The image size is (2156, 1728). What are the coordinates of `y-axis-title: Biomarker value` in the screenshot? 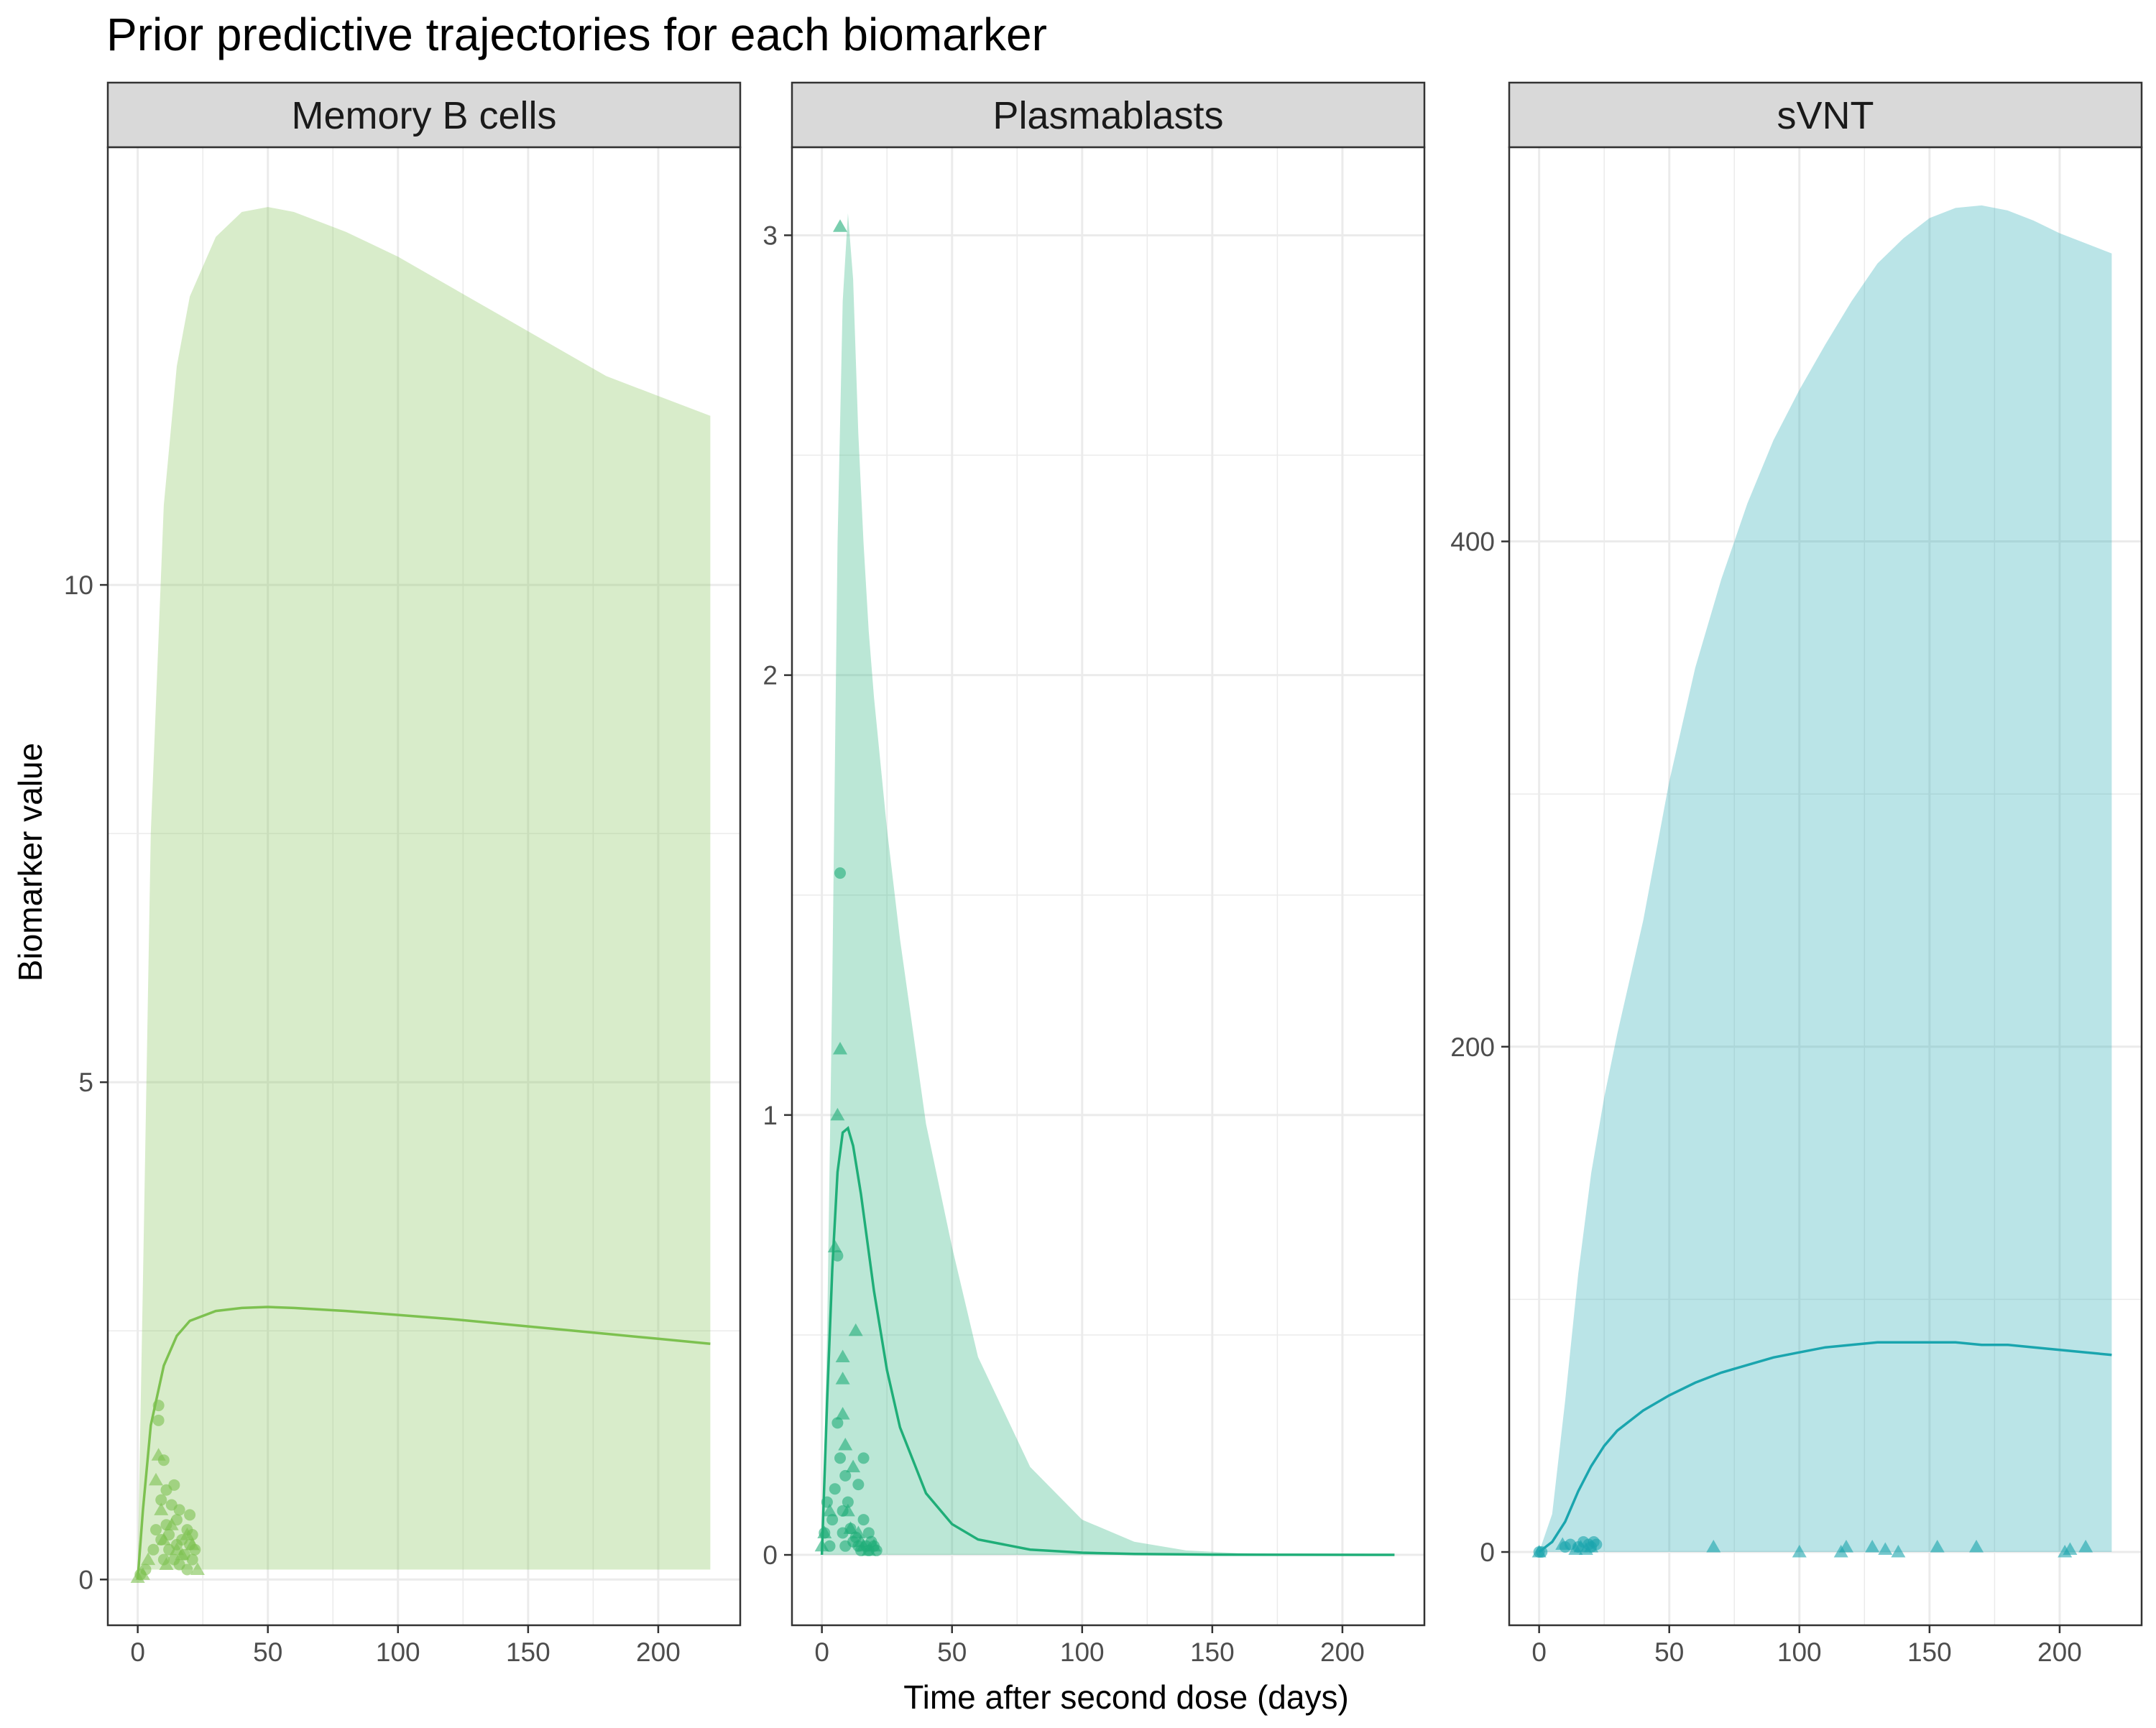 It's located at (30, 862).